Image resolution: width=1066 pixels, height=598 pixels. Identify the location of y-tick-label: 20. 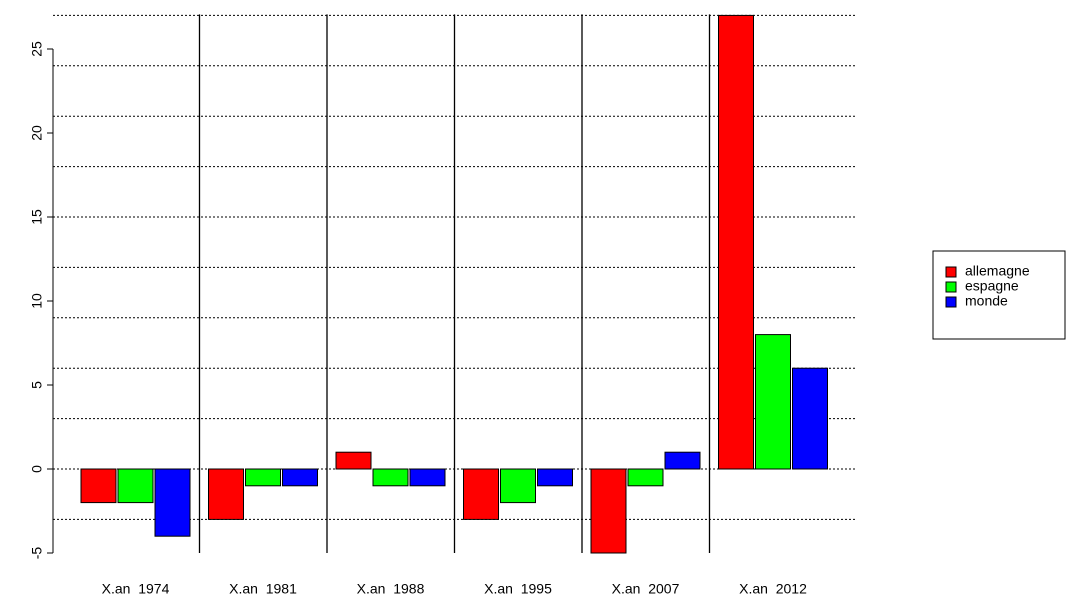
(37, 133).